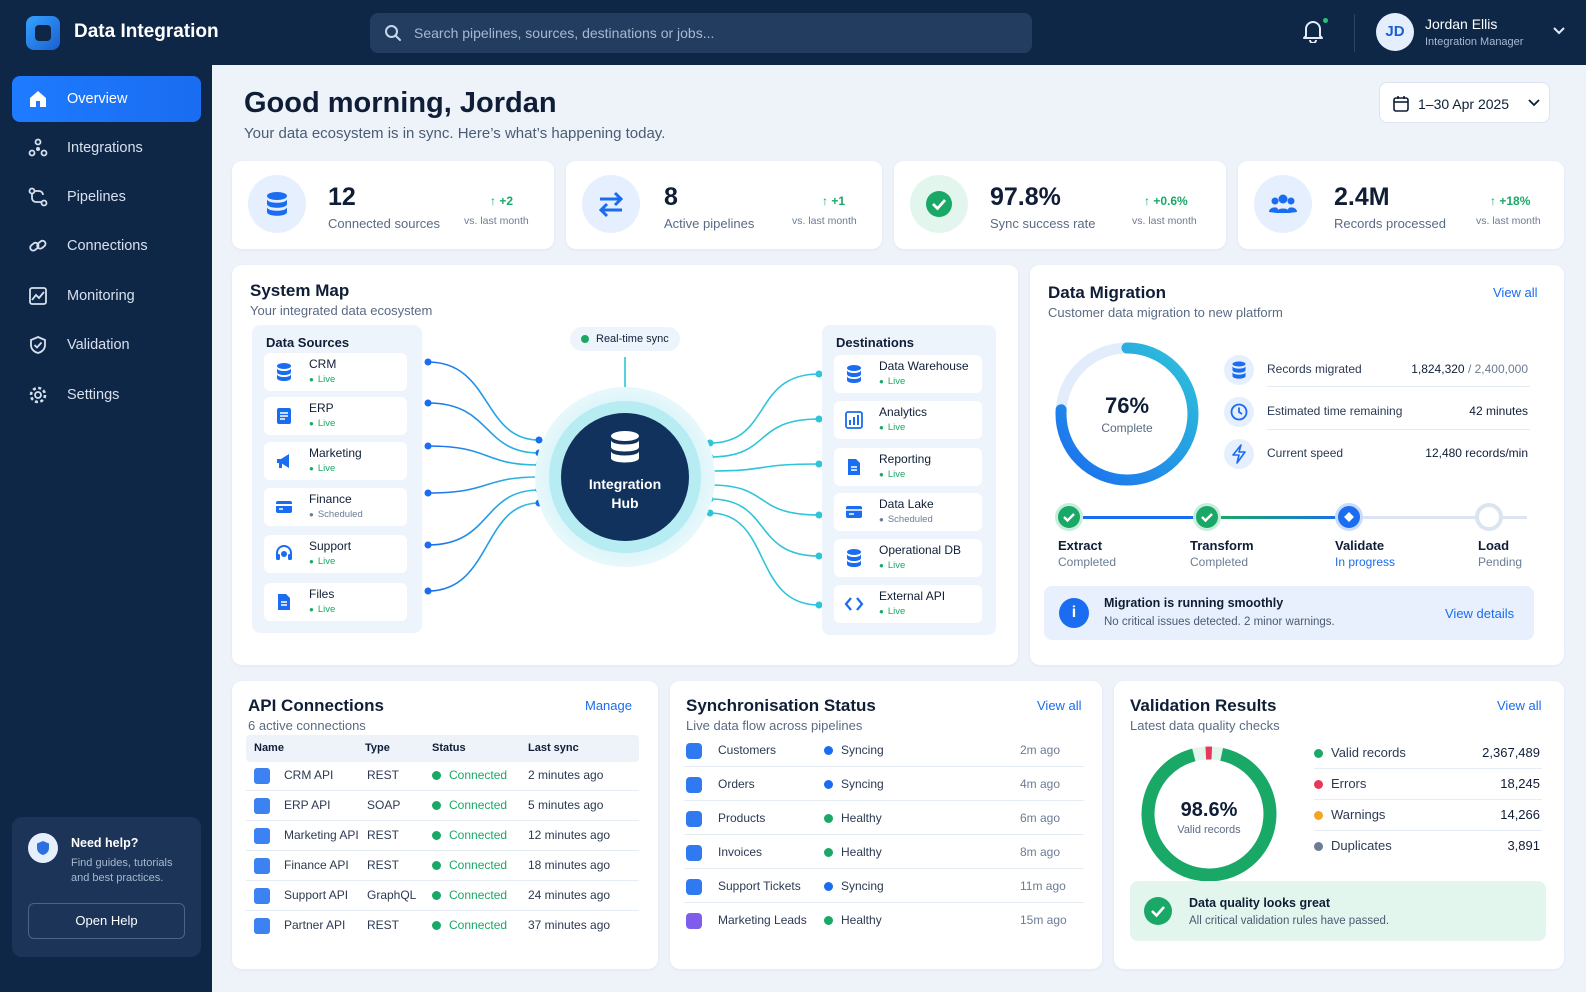  I want to click on kpi-label: Records processed, so click(1390, 223).